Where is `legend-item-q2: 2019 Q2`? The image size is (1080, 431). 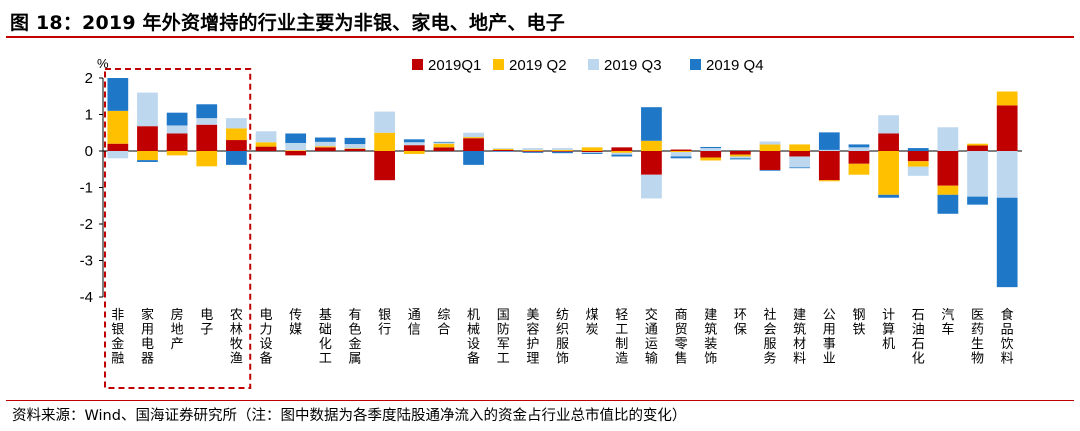
legend-item-q2: 2019 Q2 is located at coordinates (530, 65).